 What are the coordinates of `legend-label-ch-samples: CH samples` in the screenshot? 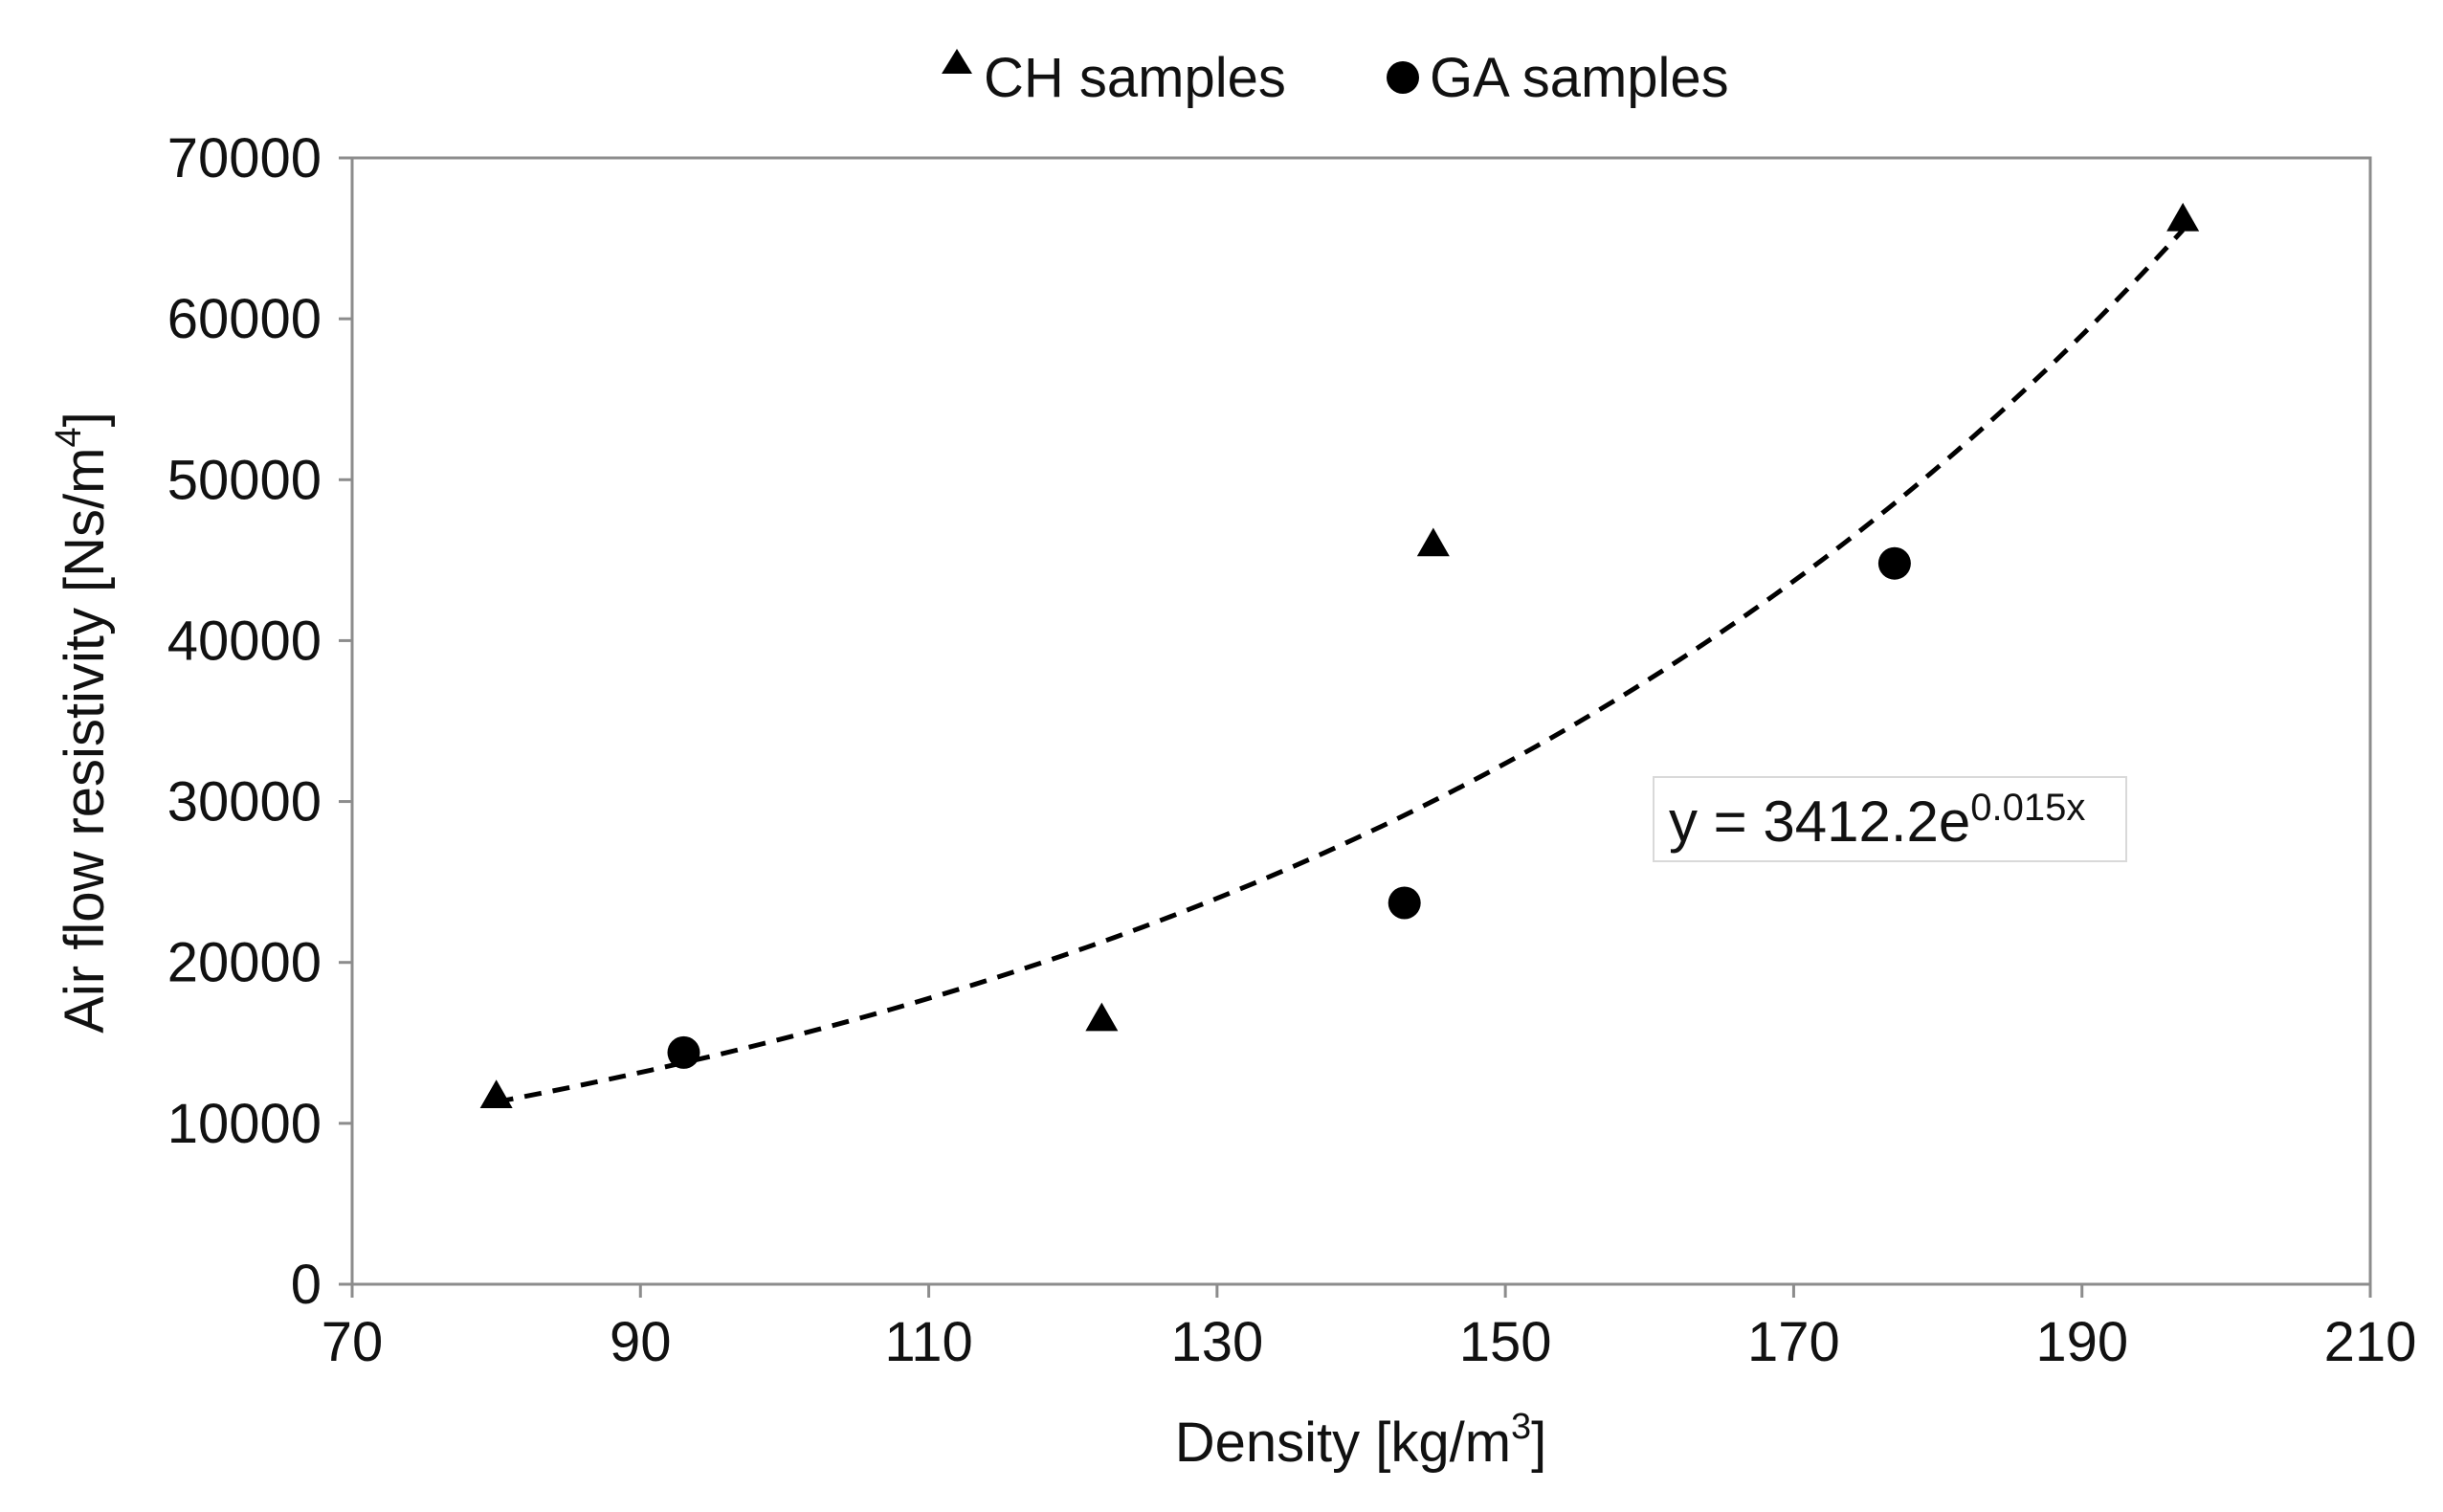 It's located at (1135, 78).